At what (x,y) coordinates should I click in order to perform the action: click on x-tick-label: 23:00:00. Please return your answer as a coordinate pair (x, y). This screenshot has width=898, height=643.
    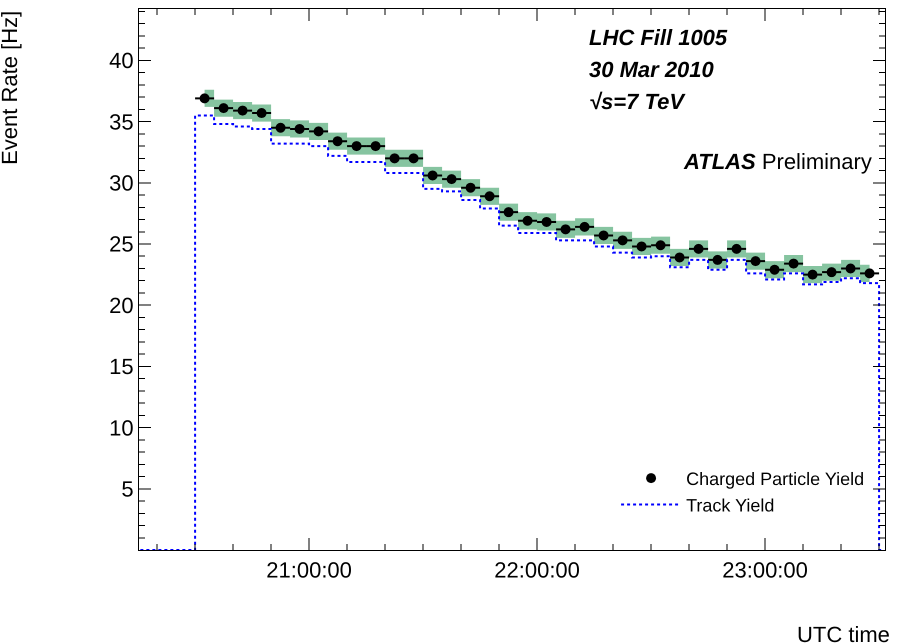
    Looking at the image, I should click on (765, 569).